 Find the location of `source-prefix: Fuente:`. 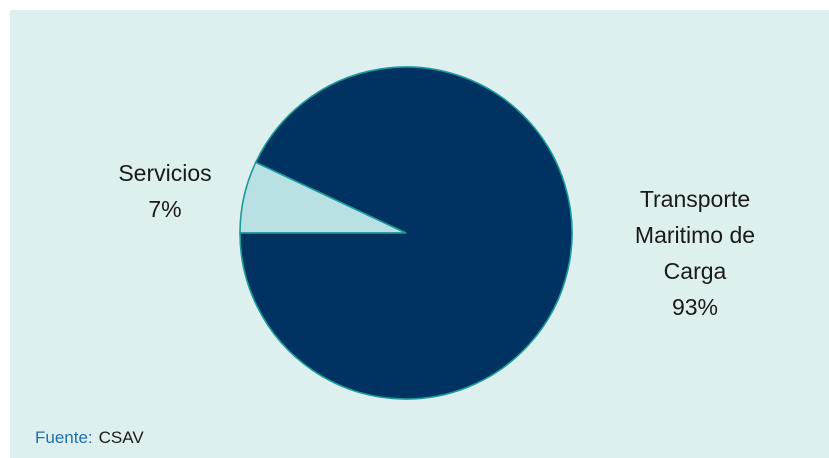

source-prefix: Fuente: is located at coordinates (64, 437).